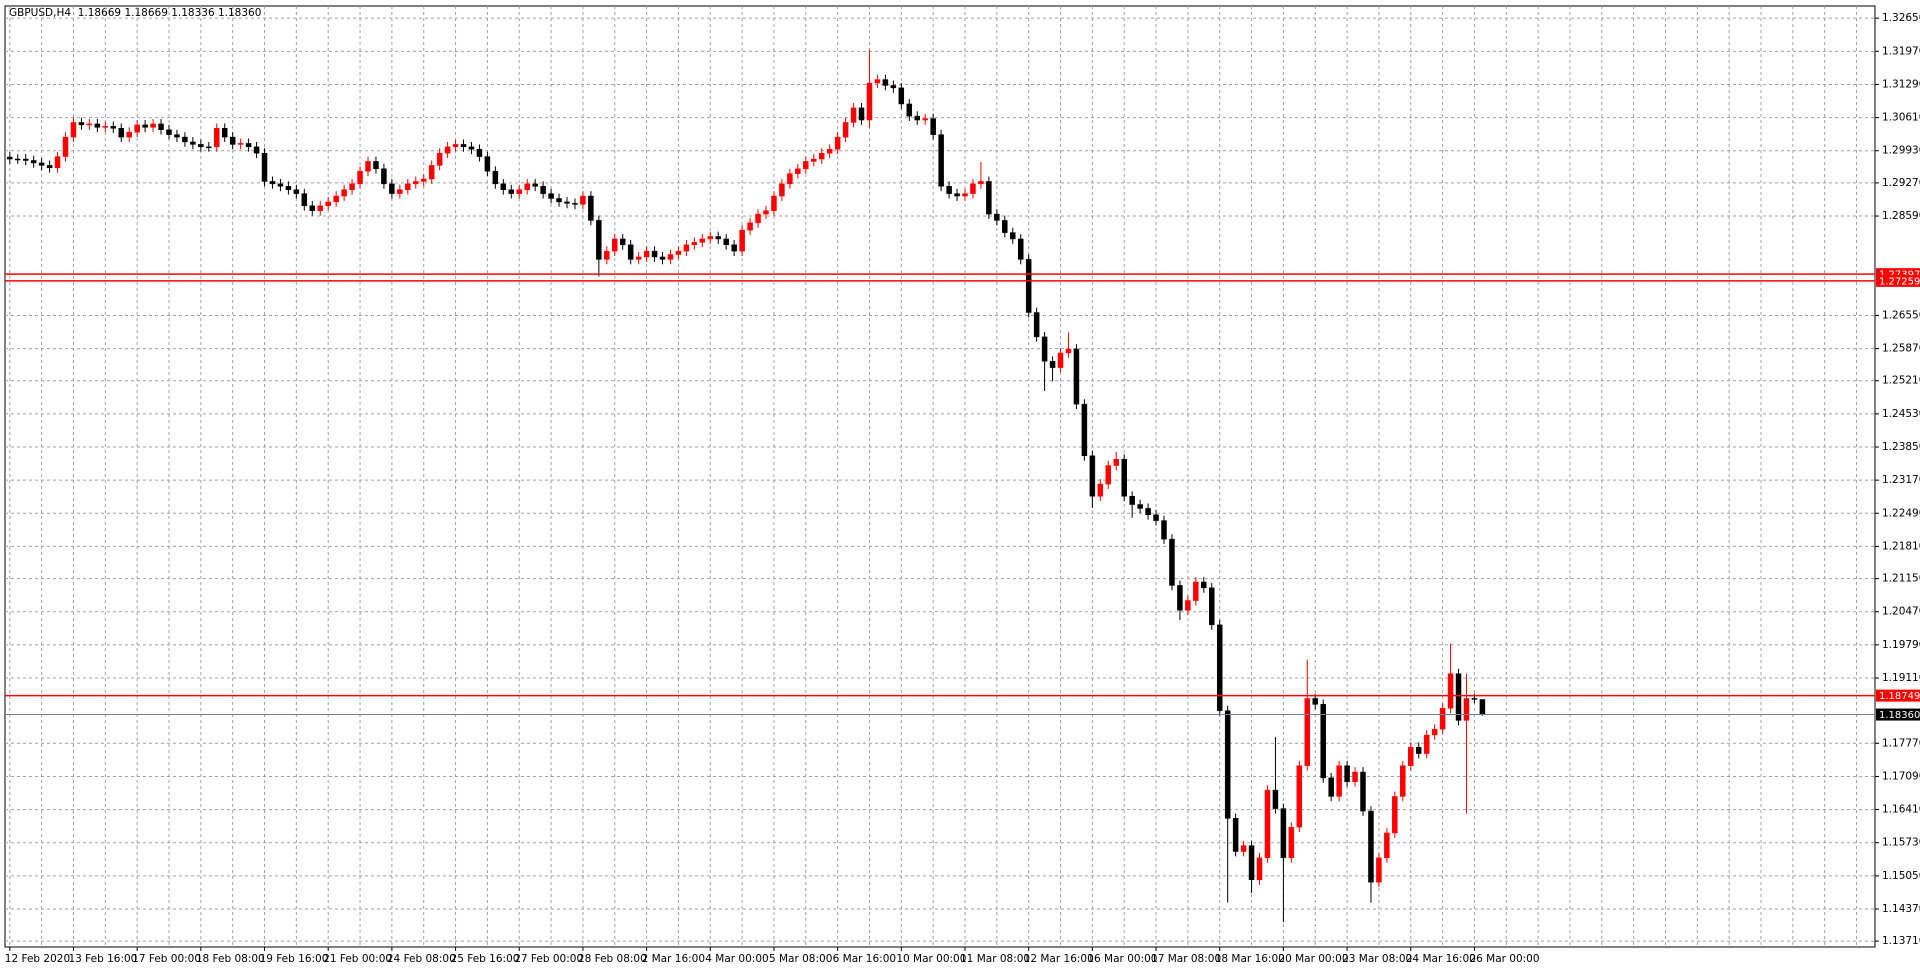  I want to click on x-tick-label: 13 Feb 16:00, so click(102, 959).